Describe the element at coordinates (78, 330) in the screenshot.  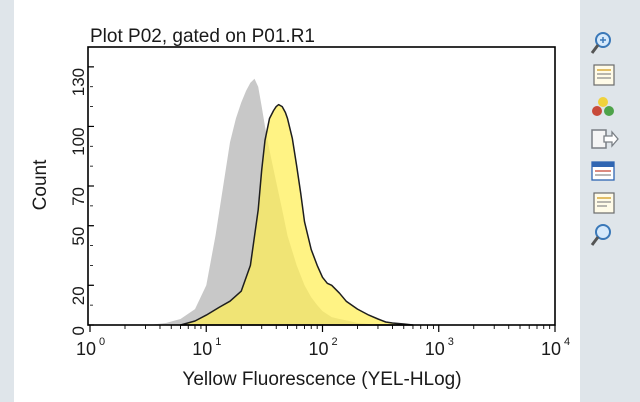
I see `y-tick-label: 0` at that location.